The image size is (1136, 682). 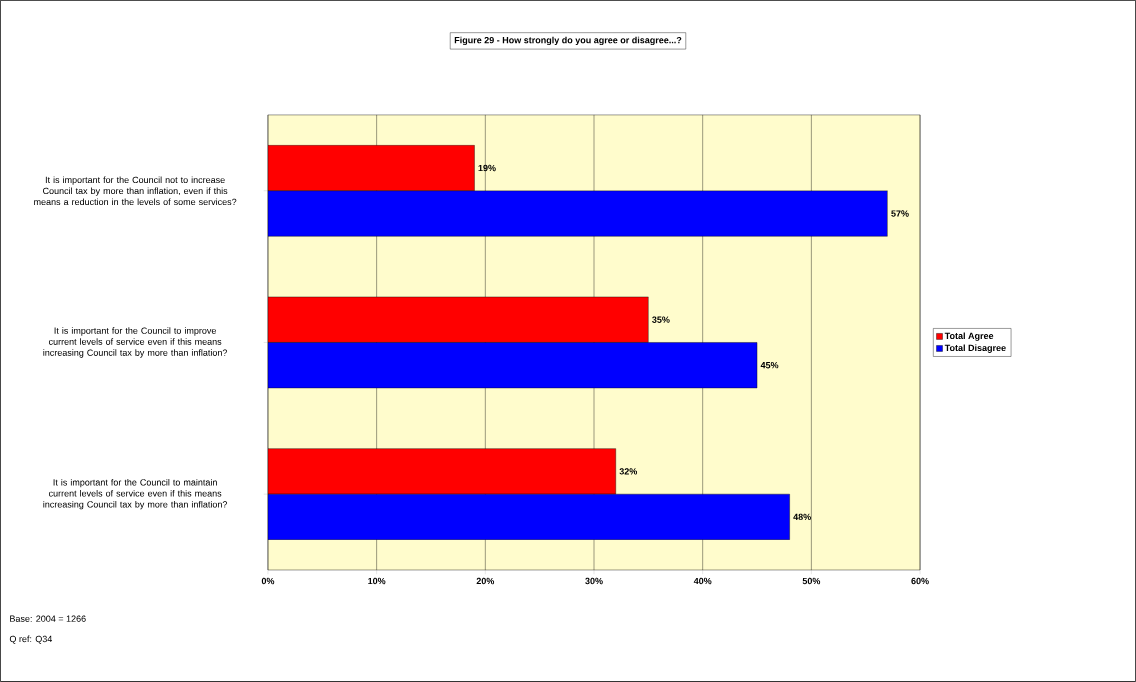 What do you see at coordinates (702, 581) in the screenshot?
I see `x-tick-label: 40%` at bounding box center [702, 581].